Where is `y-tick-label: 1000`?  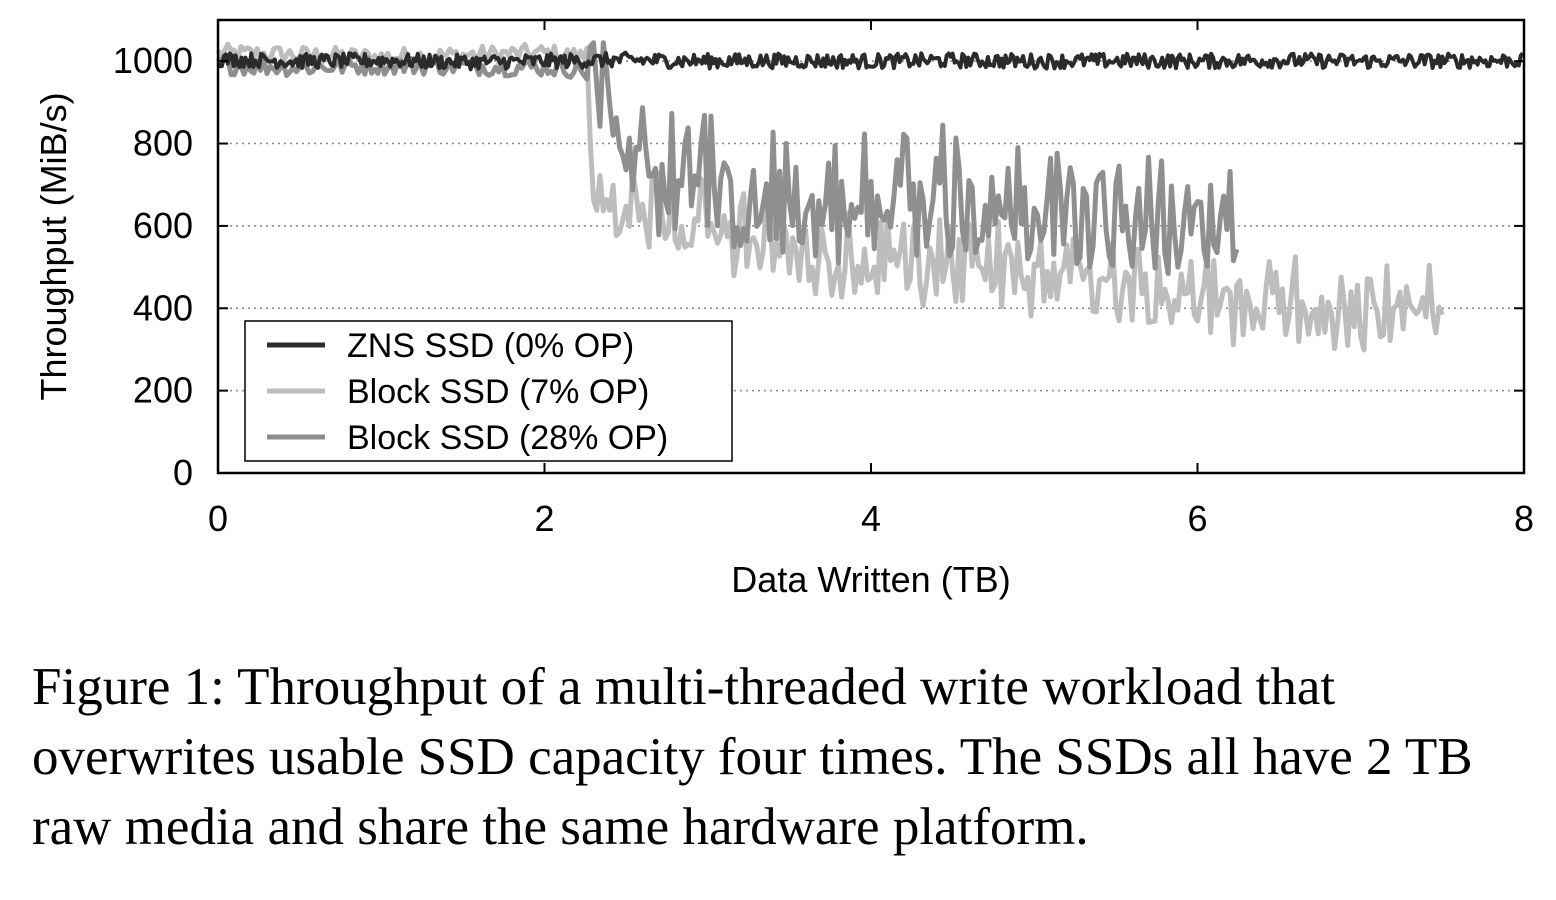 y-tick-label: 1000 is located at coordinates (153, 60).